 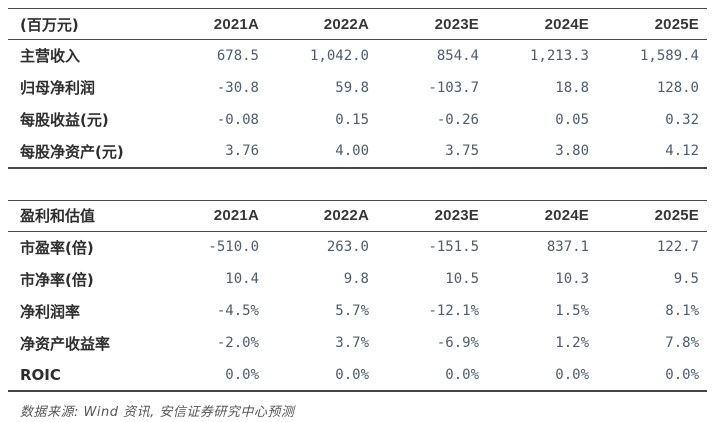 I want to click on metric-value: 3.75, so click(x=462, y=151).